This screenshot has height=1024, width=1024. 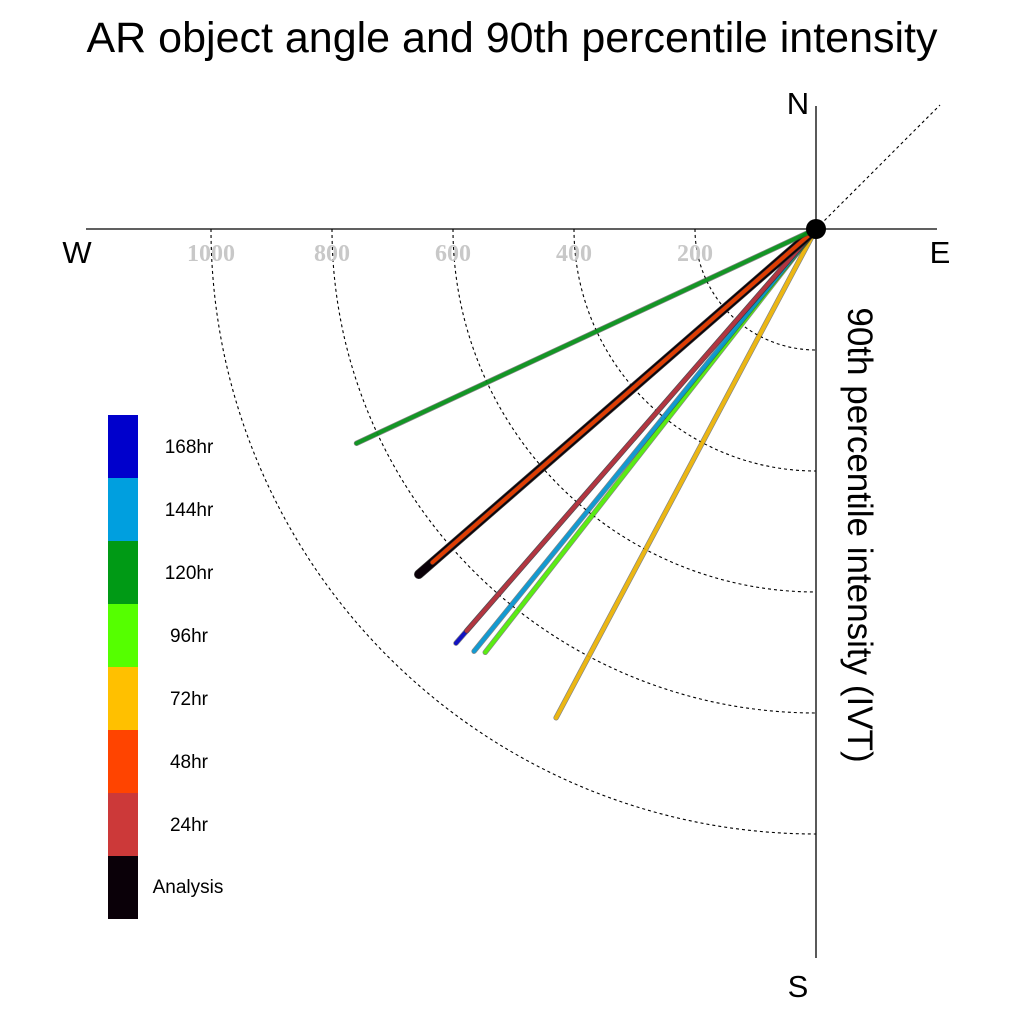 I want to click on legend-swatch-96hr, so click(x=123, y=635).